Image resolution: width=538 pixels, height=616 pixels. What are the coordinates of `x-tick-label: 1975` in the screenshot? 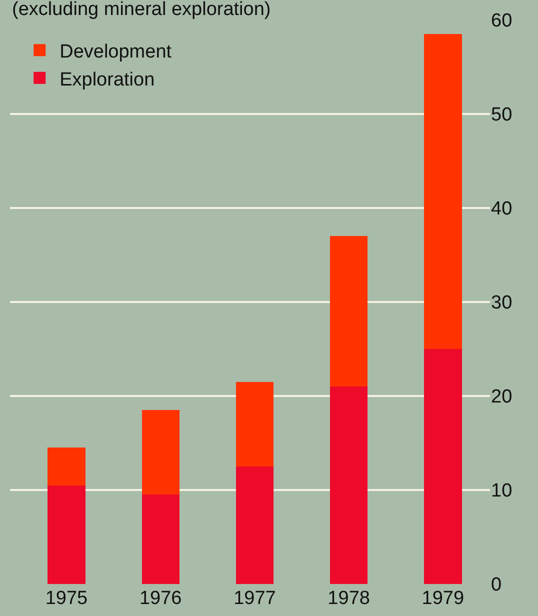 It's located at (66, 598).